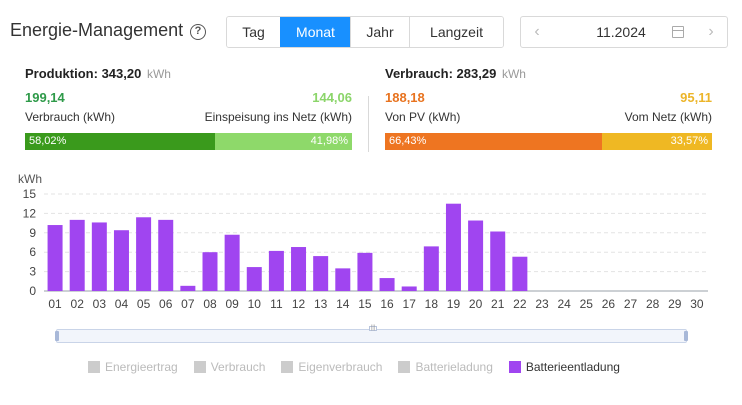  Describe the element at coordinates (653, 304) in the screenshot. I see `x-tick-label: 28` at that location.